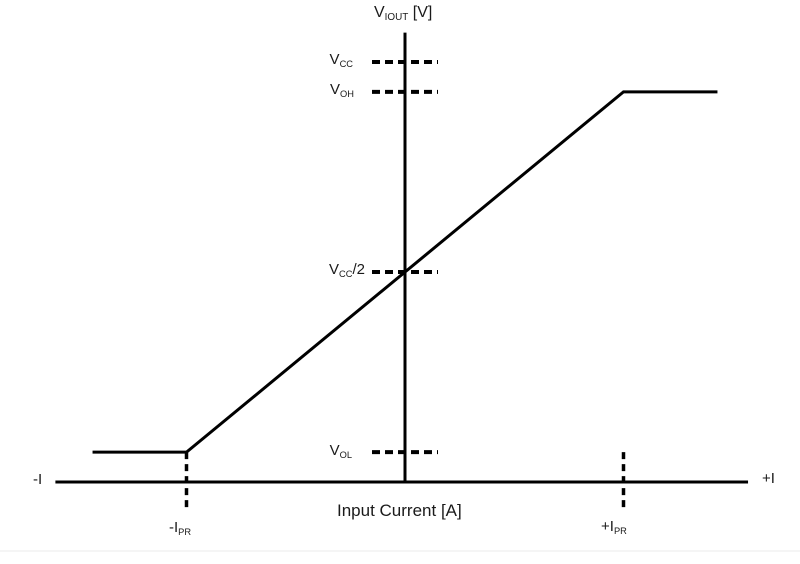 The image size is (800, 564). I want to click on x-axis-title: Input Current [A], so click(399, 510).